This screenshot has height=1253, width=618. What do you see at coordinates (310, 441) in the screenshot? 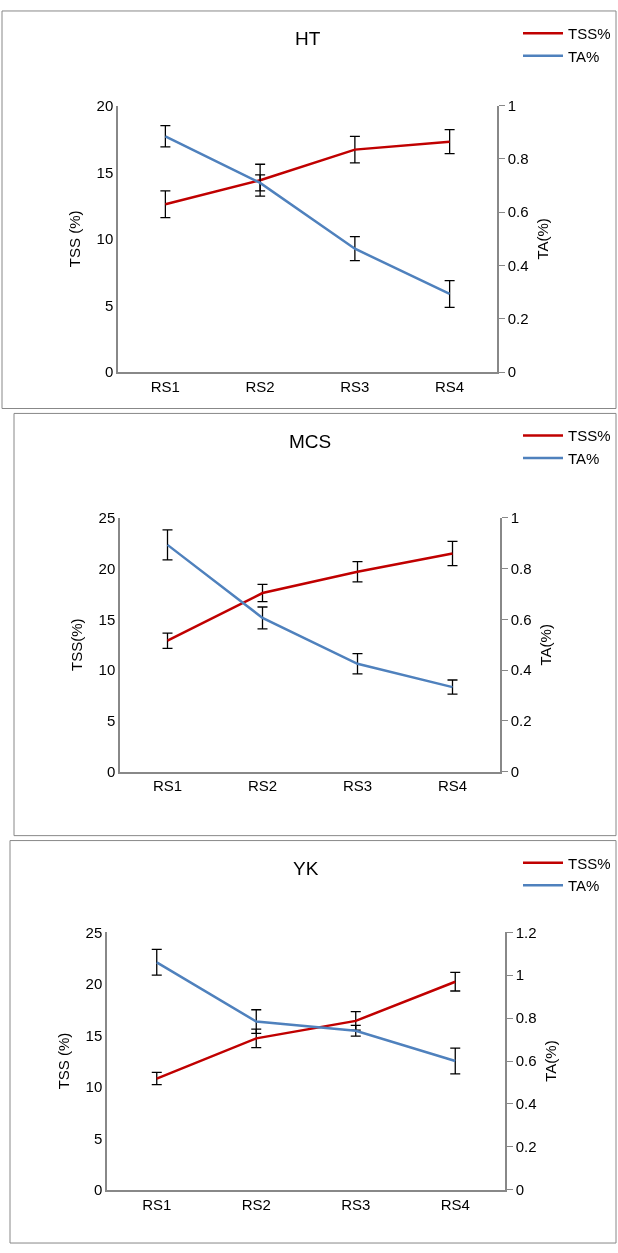
I see `chart-title: MCS` at bounding box center [310, 441].